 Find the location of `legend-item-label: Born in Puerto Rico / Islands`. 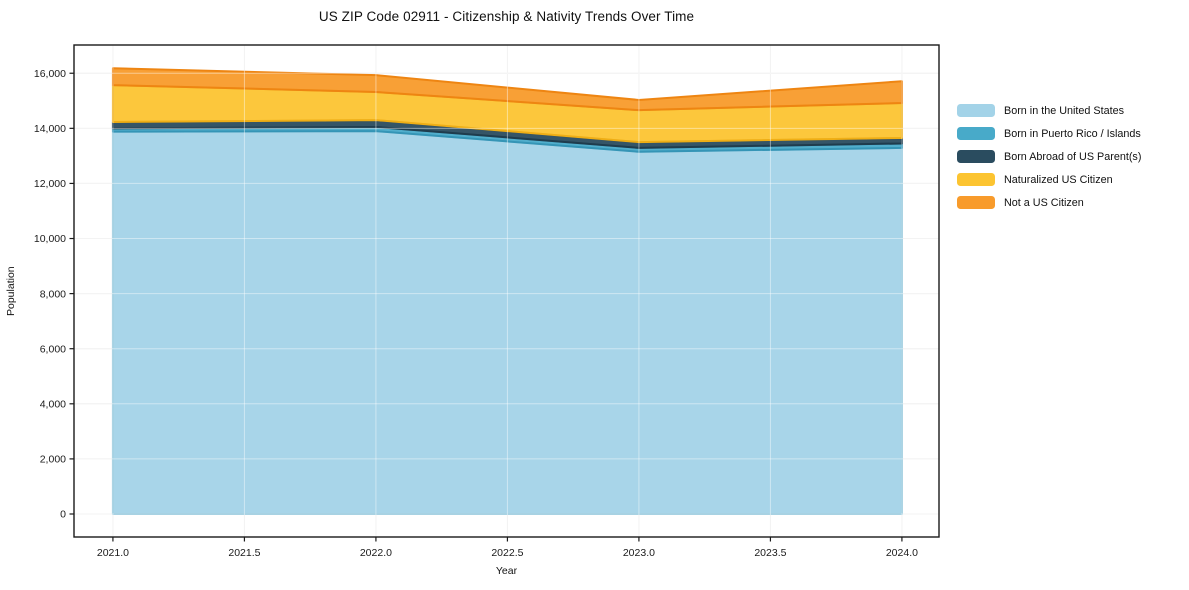

legend-item-label: Born in Puerto Rico / Islands is located at coordinates (1072, 133).